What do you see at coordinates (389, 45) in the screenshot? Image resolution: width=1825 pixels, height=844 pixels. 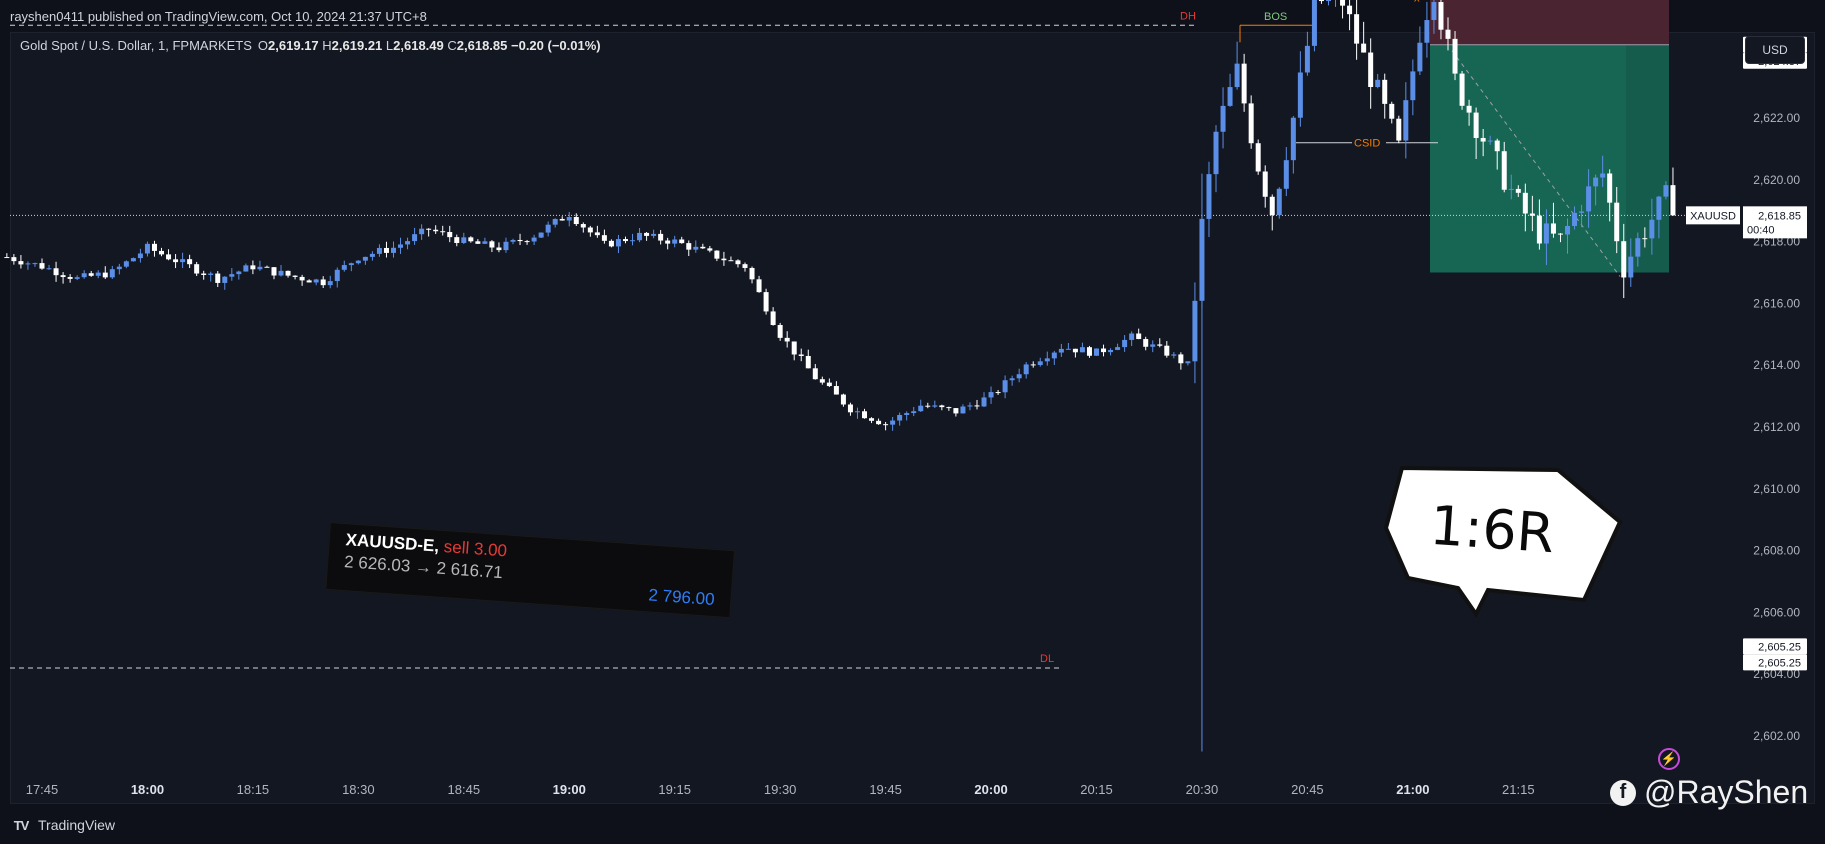 I see `legend-low-key: L` at bounding box center [389, 45].